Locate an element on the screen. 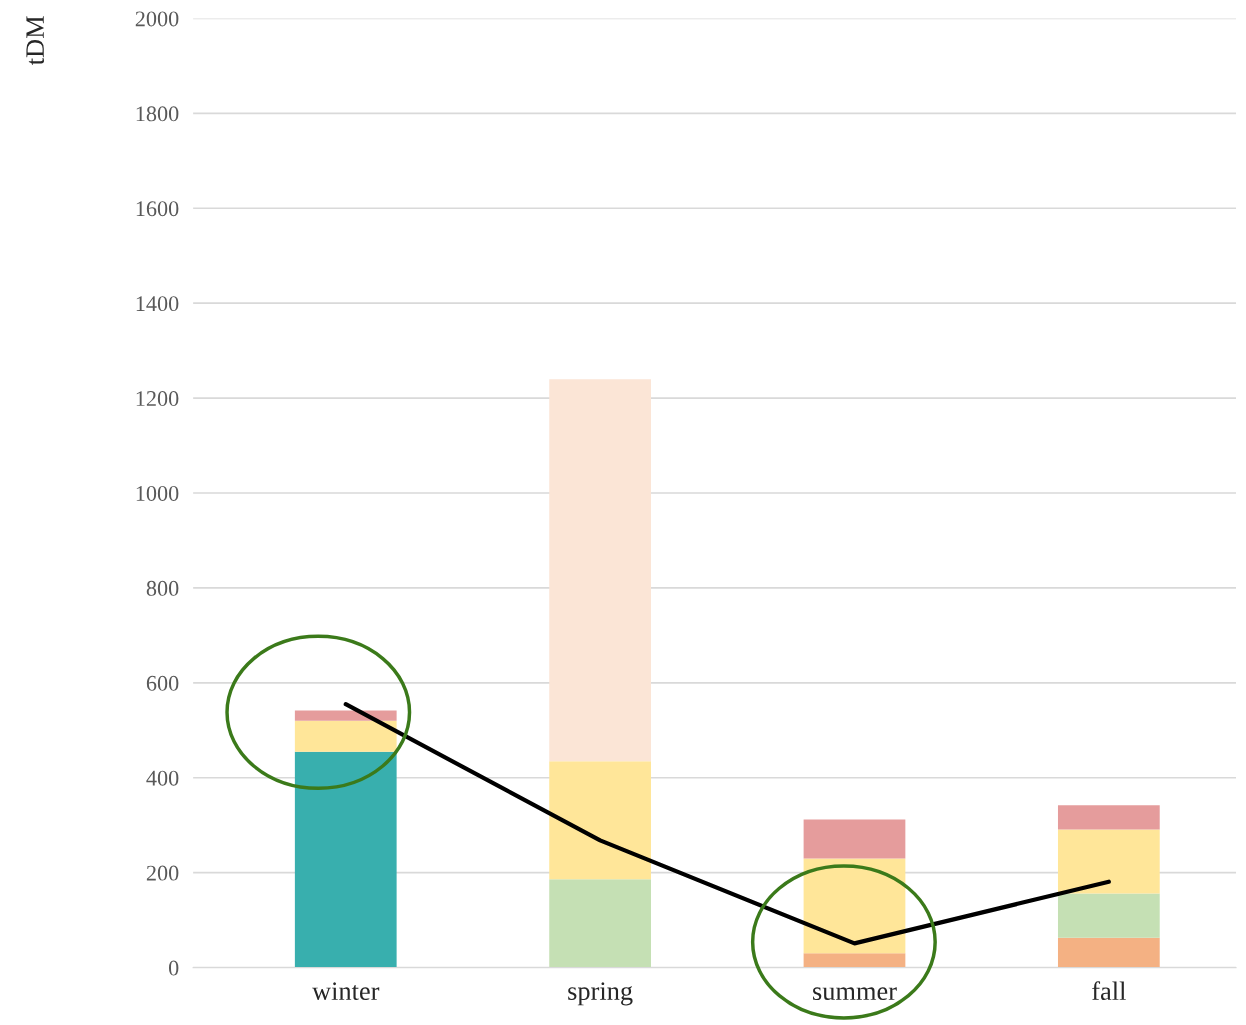  y-tick-label: 1000 is located at coordinates (157, 493).